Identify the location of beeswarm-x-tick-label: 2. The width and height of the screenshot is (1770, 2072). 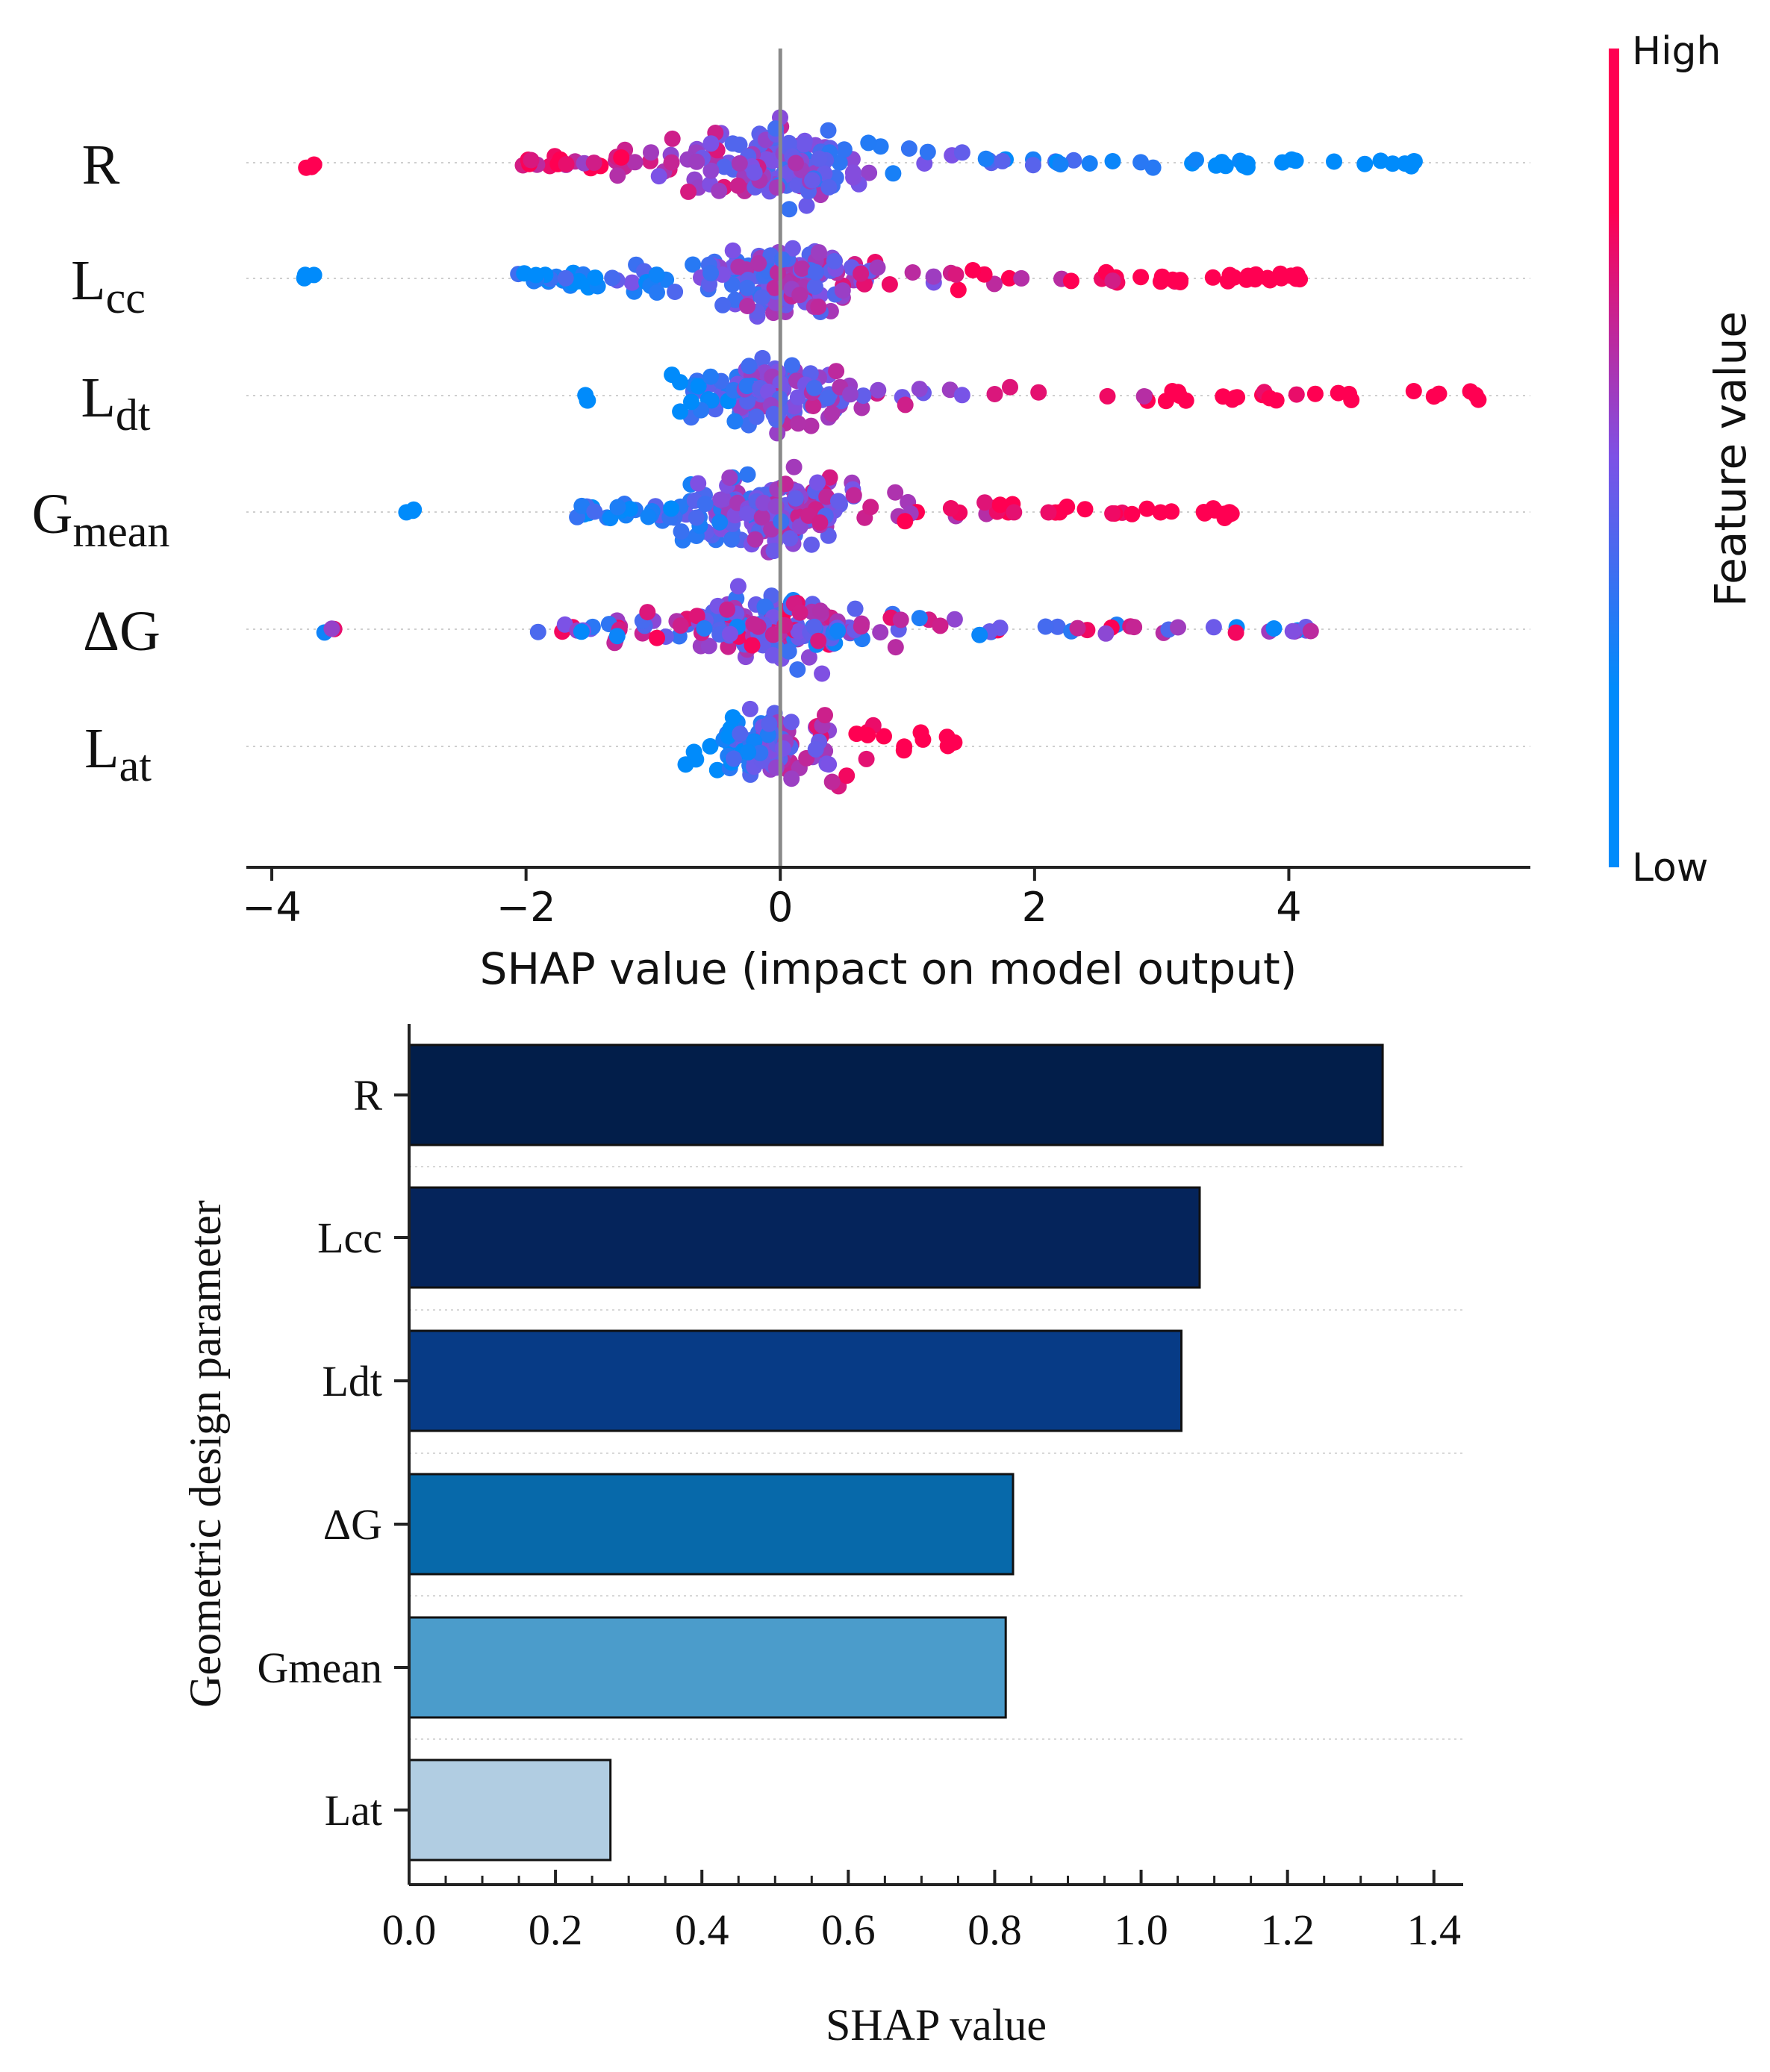
(1034, 907).